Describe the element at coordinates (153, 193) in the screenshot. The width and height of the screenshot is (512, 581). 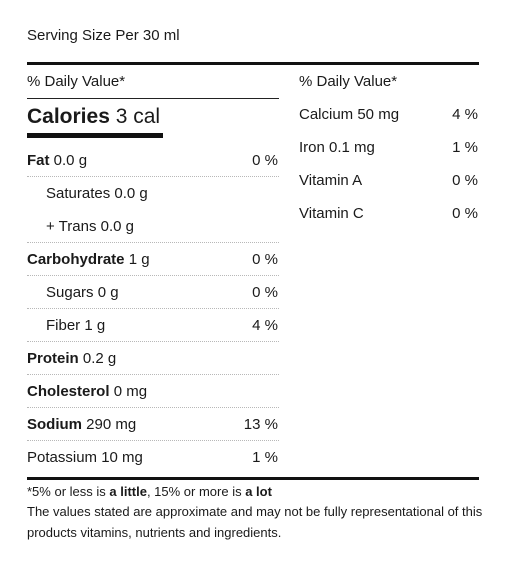
I see `nutrient-row-saturates: Saturates 0.0 g` at that location.